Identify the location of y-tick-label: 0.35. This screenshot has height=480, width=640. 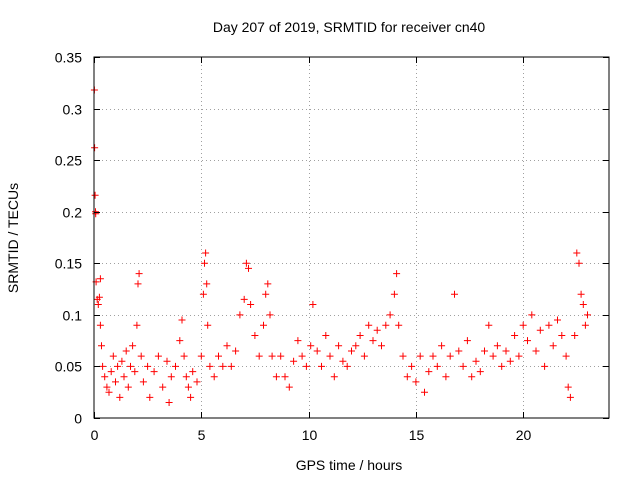
(68, 58).